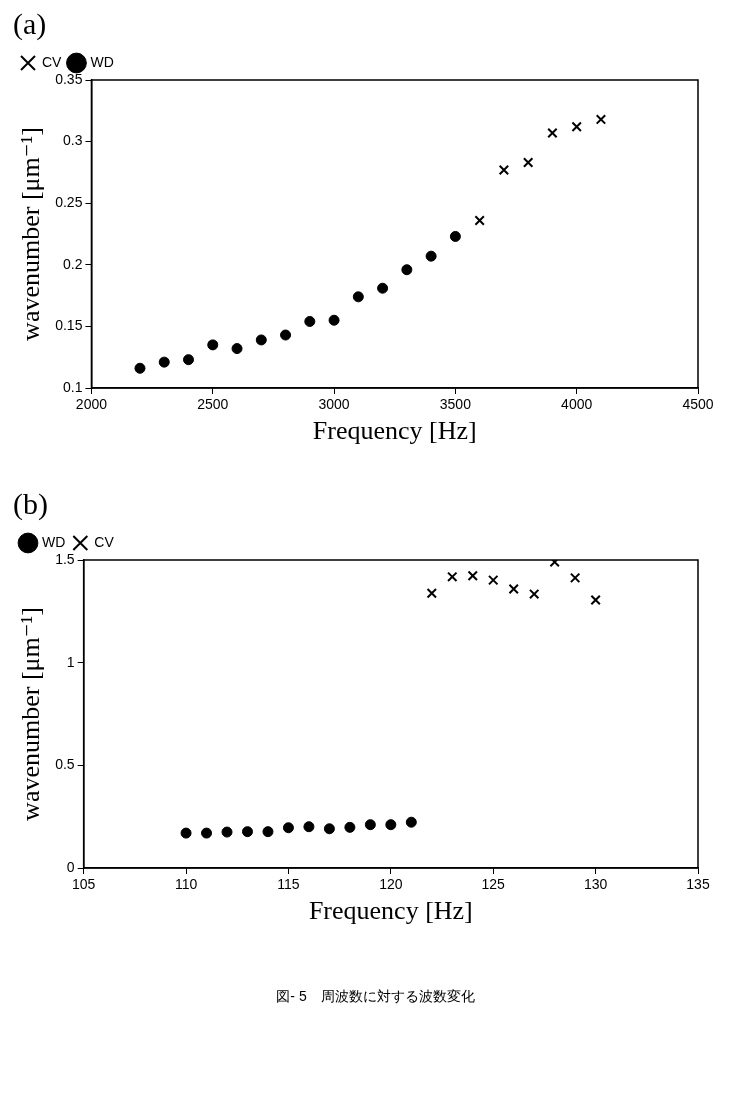 This screenshot has height=1113, width=751. I want to click on y-tick-label: 0, so click(70, 866).